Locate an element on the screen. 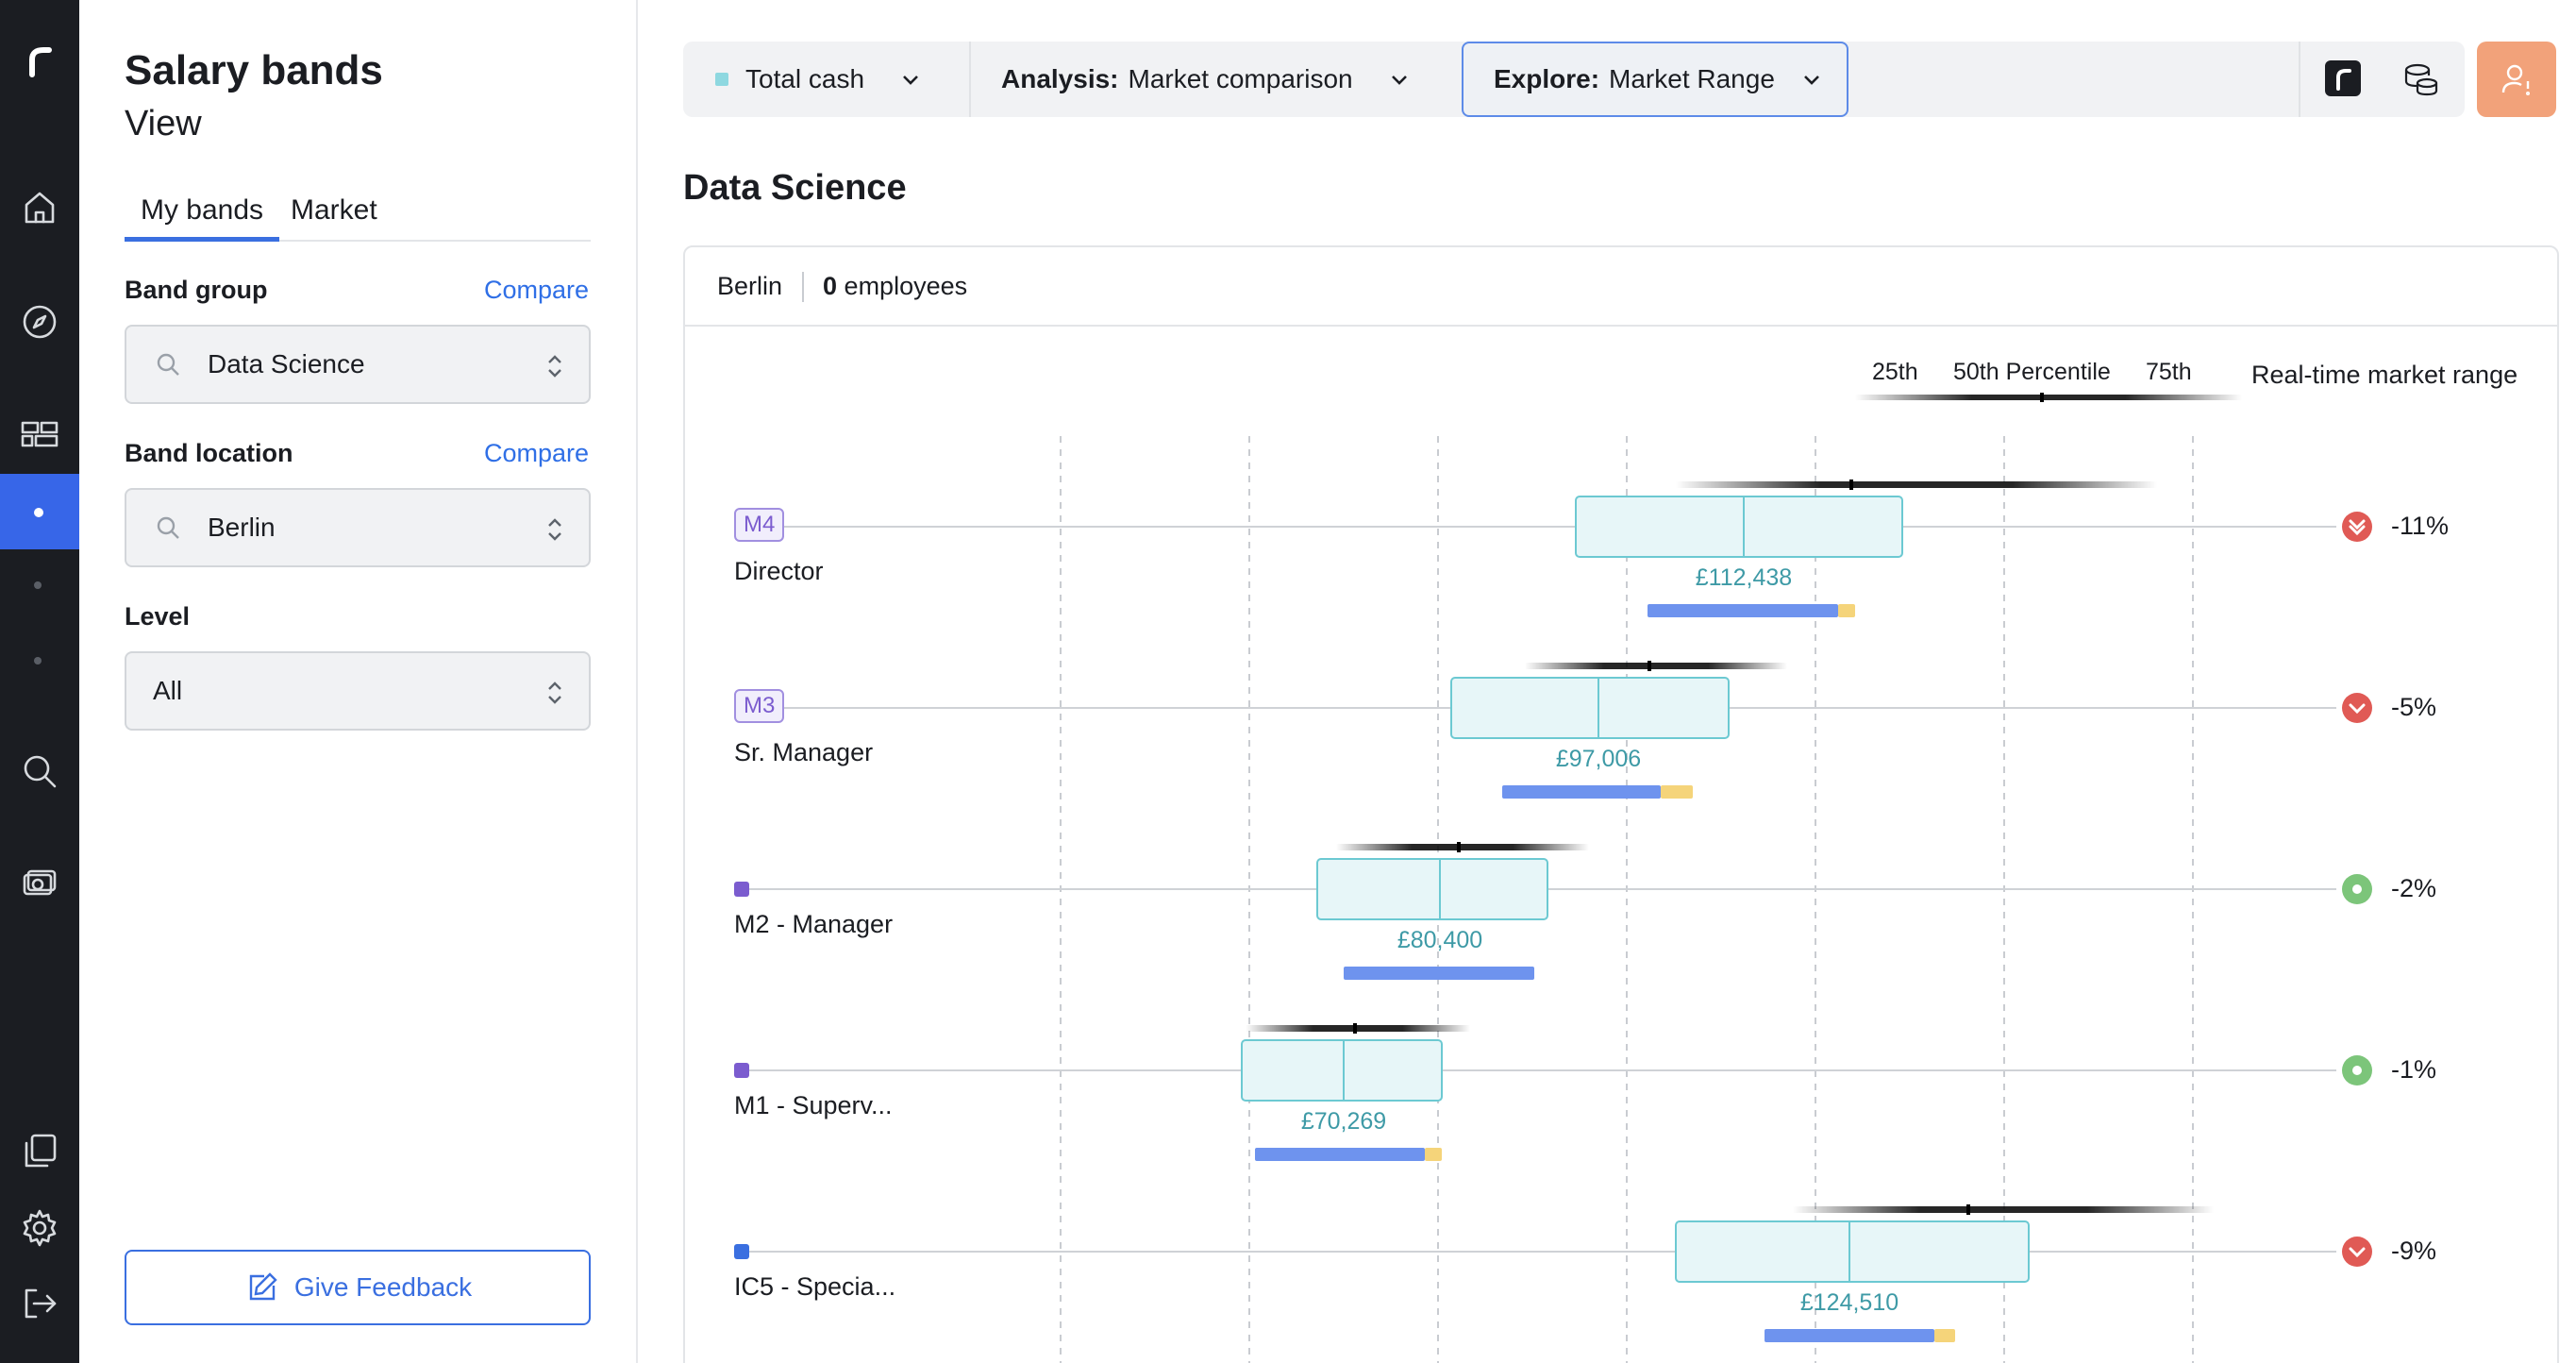 The width and height of the screenshot is (2576, 1363). level-badge: M3 is located at coordinates (759, 706).